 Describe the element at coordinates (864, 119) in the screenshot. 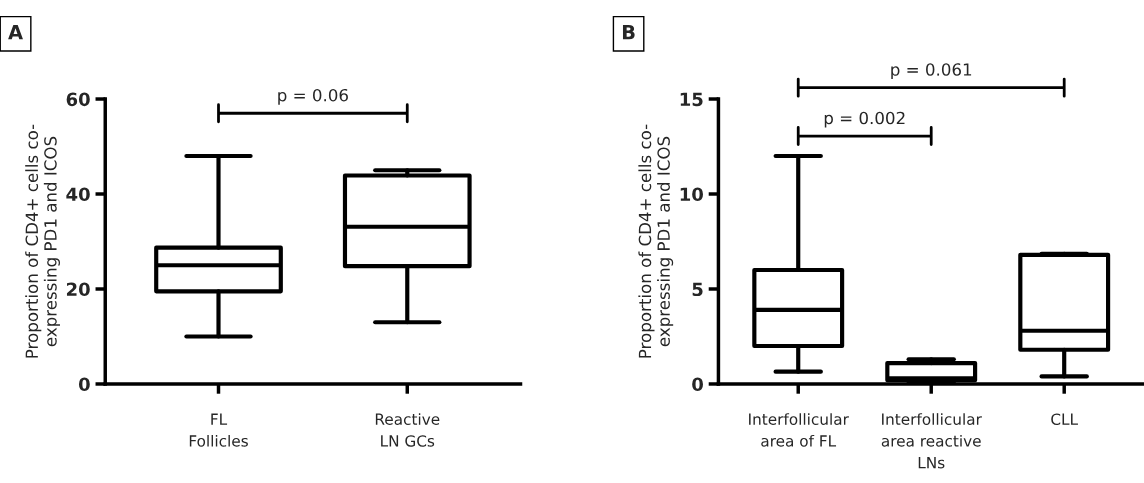

I see `annotation: p = 0.002` at that location.